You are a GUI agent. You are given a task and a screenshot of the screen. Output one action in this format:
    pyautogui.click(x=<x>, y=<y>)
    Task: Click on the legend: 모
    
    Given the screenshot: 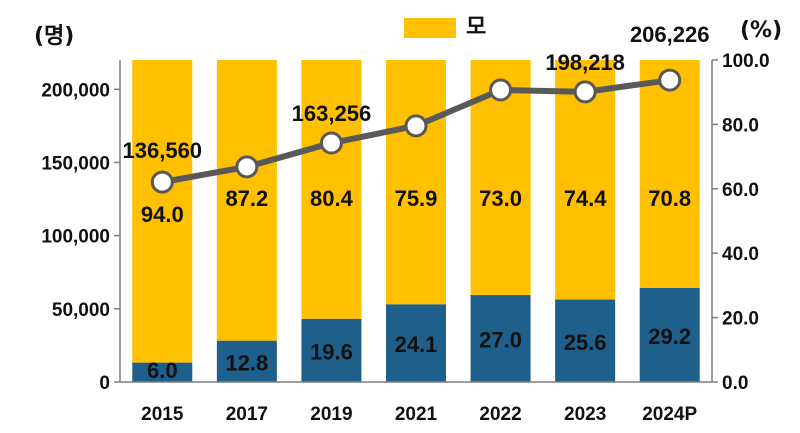 What is the action you would take?
    pyautogui.click(x=445, y=28)
    